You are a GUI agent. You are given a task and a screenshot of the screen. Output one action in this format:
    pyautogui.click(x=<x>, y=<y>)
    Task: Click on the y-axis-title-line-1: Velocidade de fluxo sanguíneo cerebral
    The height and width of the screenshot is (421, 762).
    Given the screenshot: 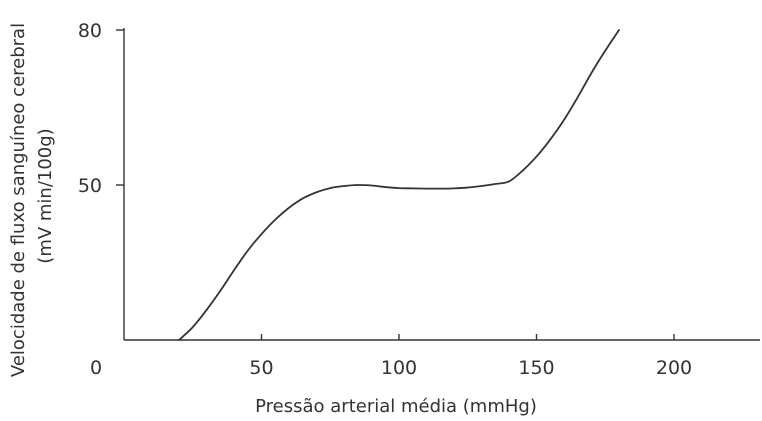 What is the action you would take?
    pyautogui.click(x=18, y=200)
    